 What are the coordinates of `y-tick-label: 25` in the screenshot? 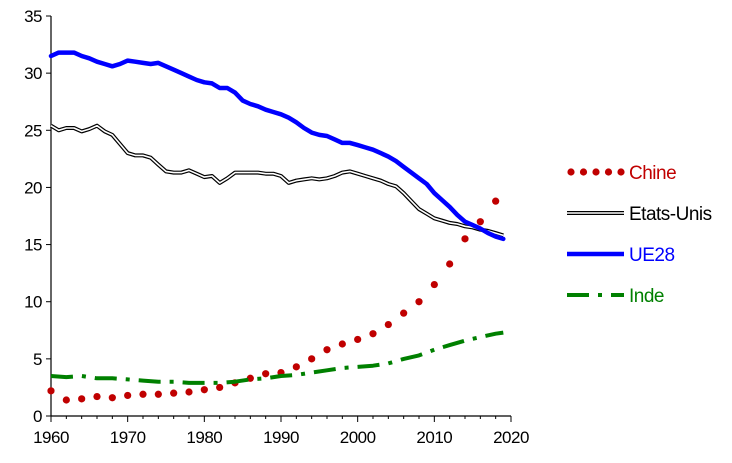 It's located at (33, 130).